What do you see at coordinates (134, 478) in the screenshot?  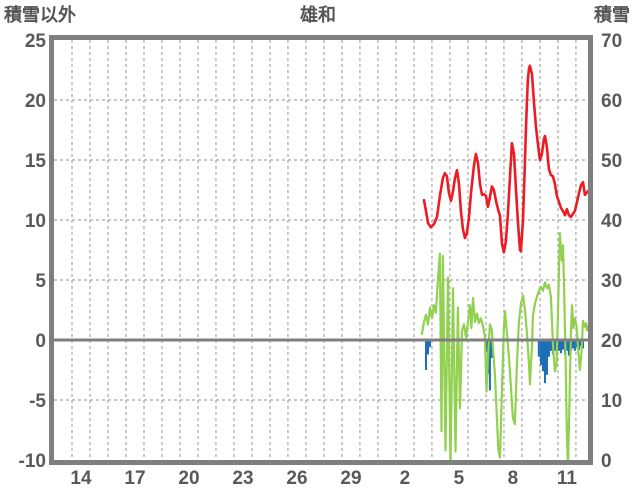 I see `x-axis-tick-label: 17` at bounding box center [134, 478].